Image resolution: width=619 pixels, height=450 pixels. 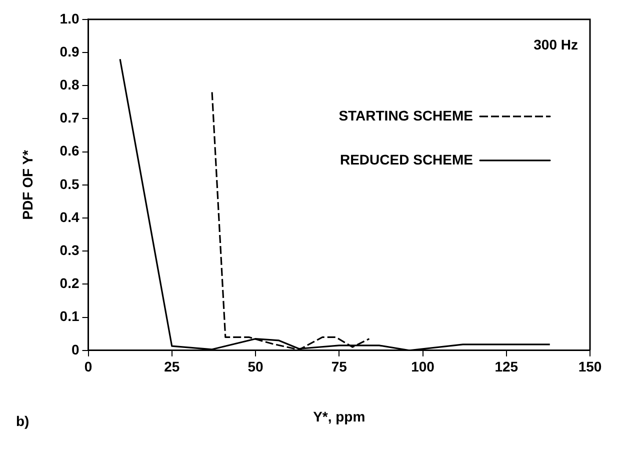 What do you see at coordinates (556, 44) in the screenshot?
I see `annotation: 300 Hz` at bounding box center [556, 44].